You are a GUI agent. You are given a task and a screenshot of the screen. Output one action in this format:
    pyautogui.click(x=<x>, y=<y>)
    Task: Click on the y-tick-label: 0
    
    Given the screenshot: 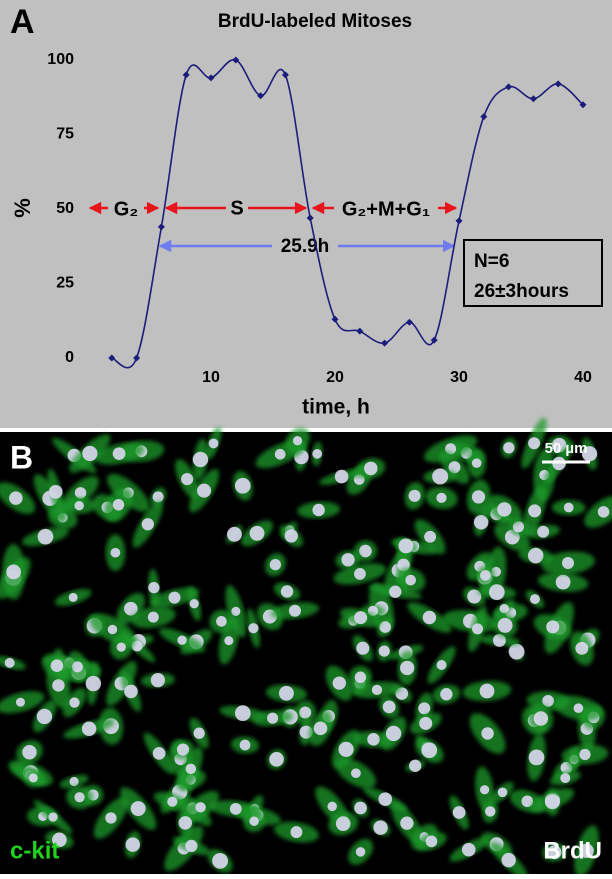 What is the action you would take?
    pyautogui.click(x=69, y=357)
    